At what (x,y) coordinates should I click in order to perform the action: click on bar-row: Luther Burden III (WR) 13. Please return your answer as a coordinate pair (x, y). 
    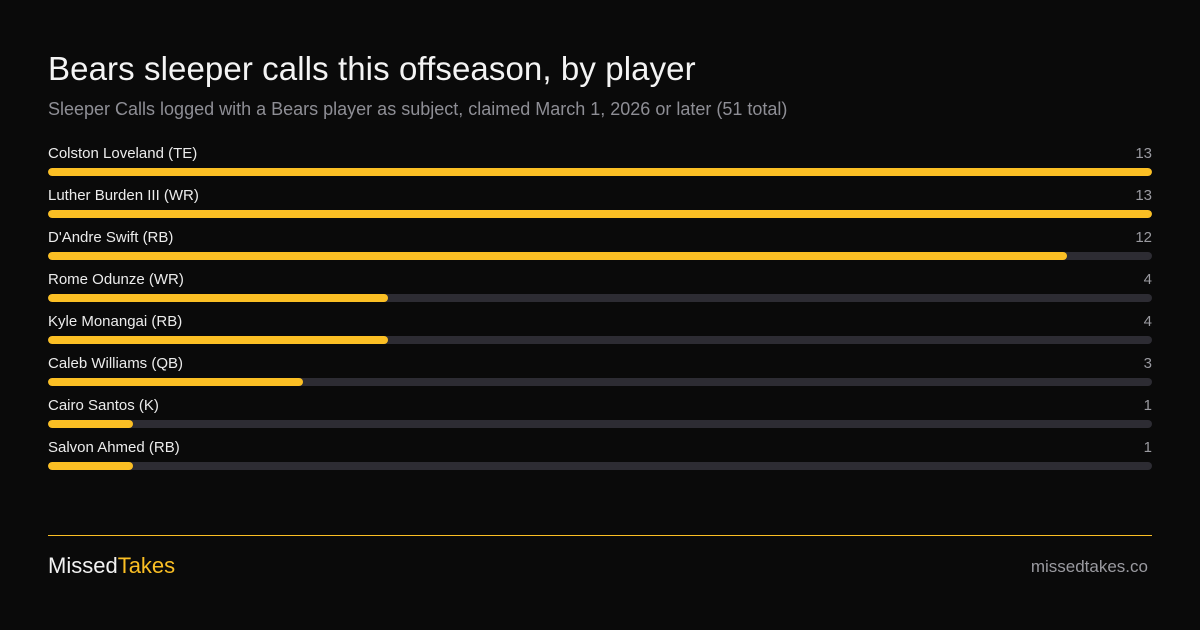
    Looking at the image, I should click on (600, 206).